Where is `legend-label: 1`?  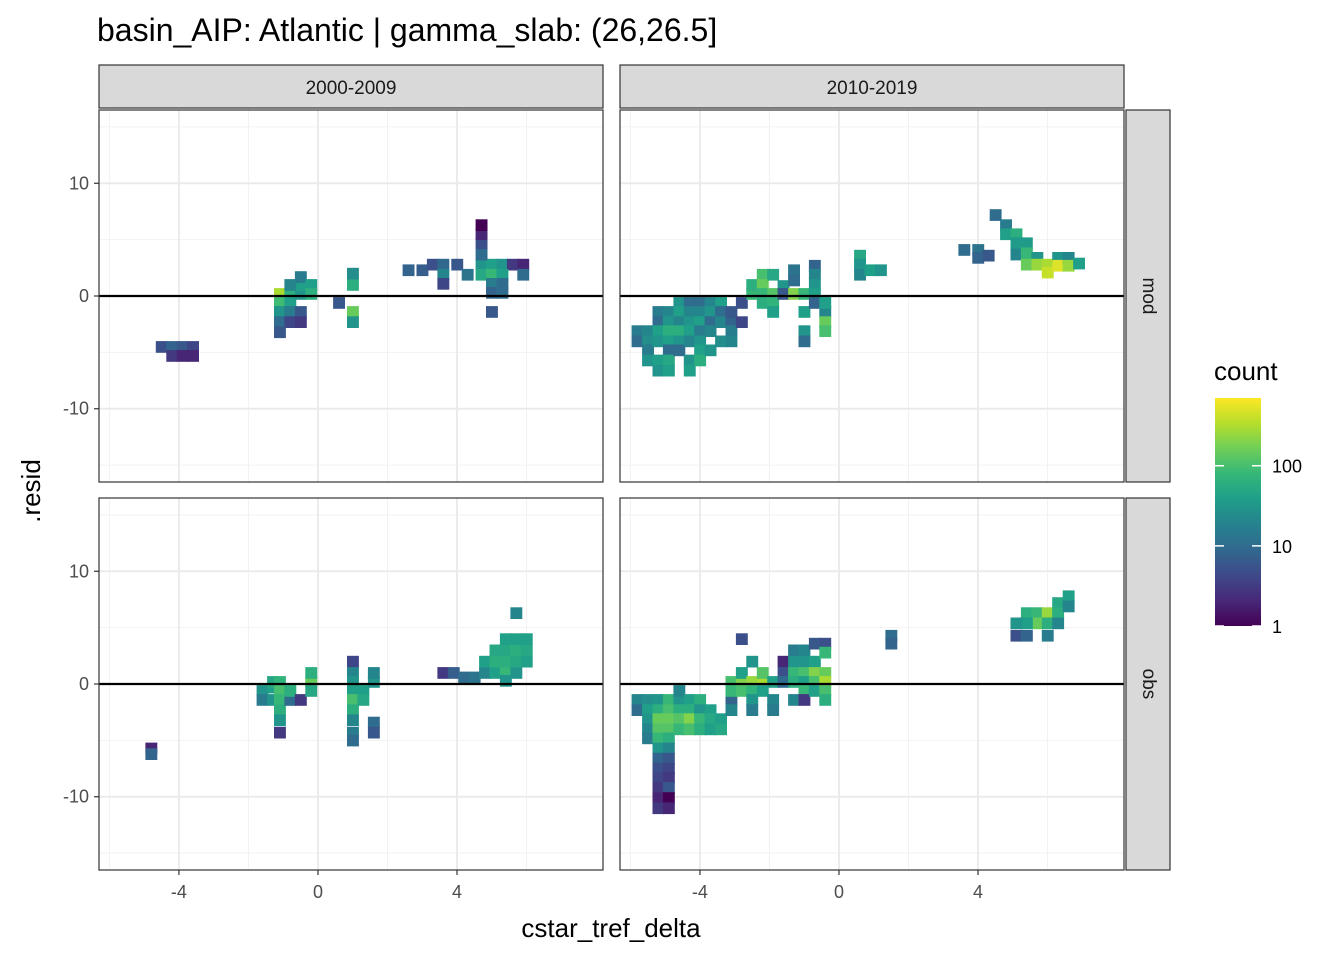
legend-label: 1 is located at coordinates (1277, 627).